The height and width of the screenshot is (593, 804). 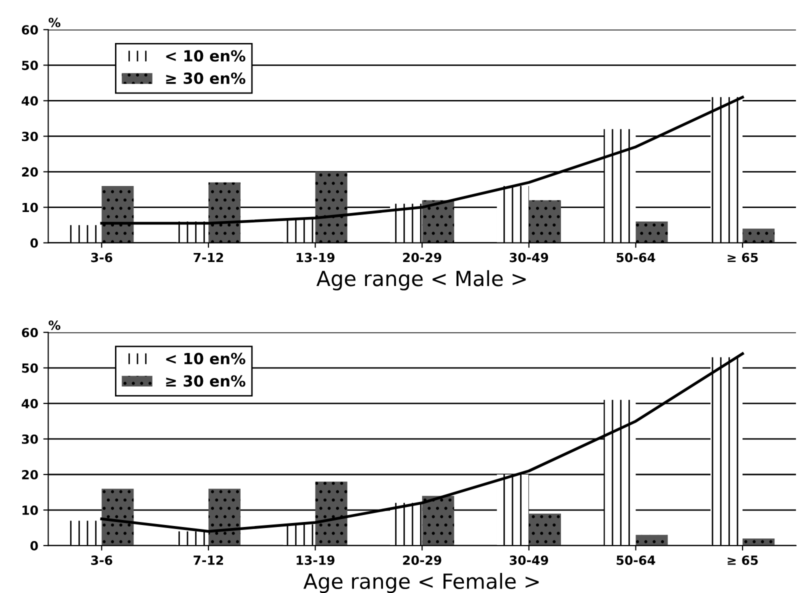 I want to click on x-axis-title: Age range < Male >, so click(x=421, y=280).